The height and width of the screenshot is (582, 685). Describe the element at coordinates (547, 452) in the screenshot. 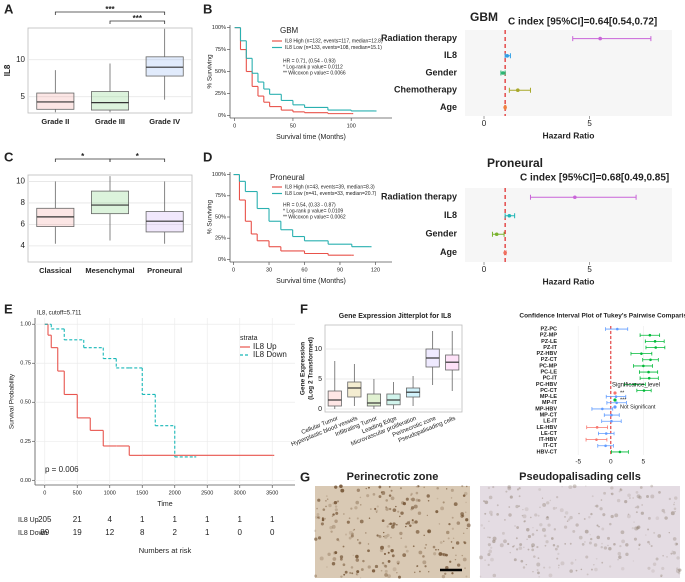

I see `row-label: HBV-CT` at that location.